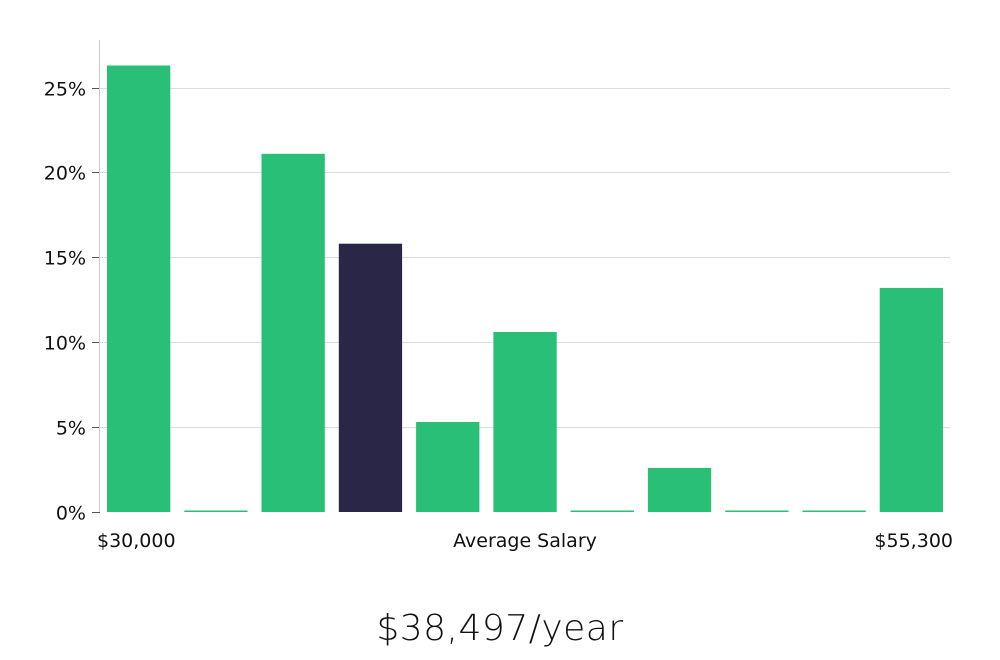 This screenshot has width=1000, height=660. What do you see at coordinates (65, 90) in the screenshot?
I see `y-tick-label: 25%` at bounding box center [65, 90].